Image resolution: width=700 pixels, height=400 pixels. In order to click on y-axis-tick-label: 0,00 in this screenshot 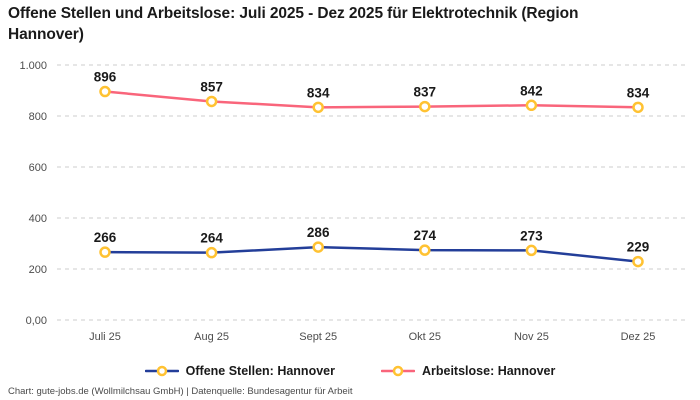, I will do `click(36, 321)`.